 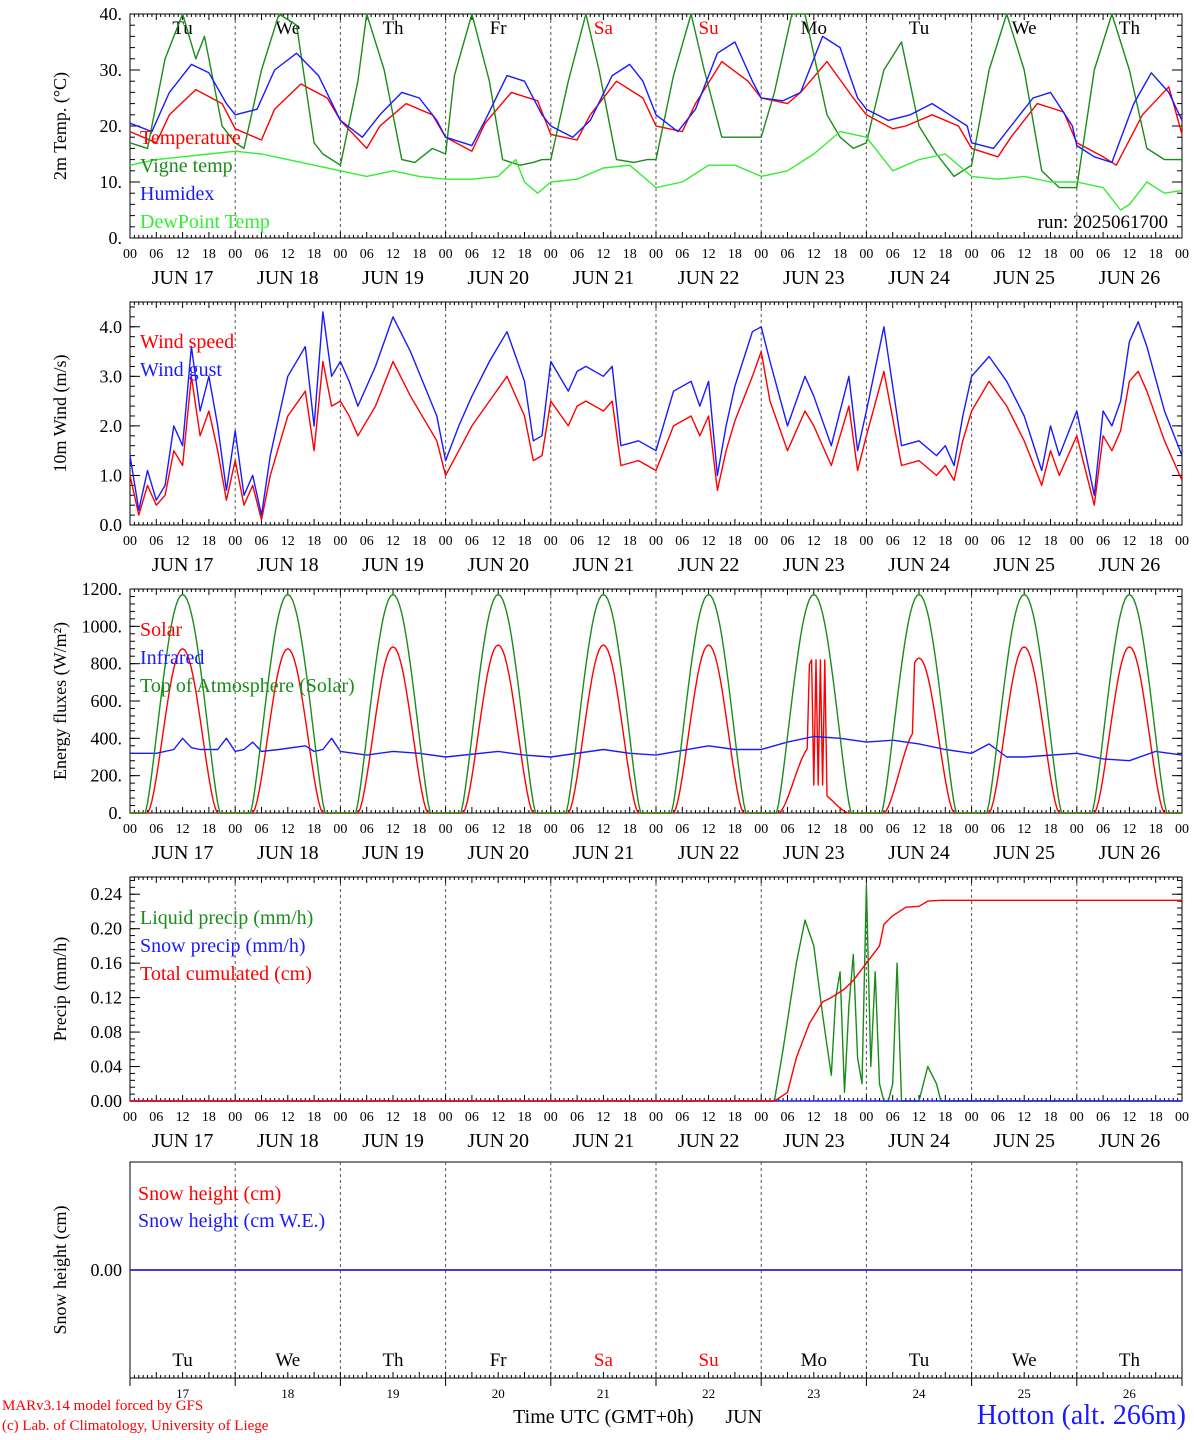 What do you see at coordinates (813, 1393) in the screenshot?
I see `day-number-label: 23` at bounding box center [813, 1393].